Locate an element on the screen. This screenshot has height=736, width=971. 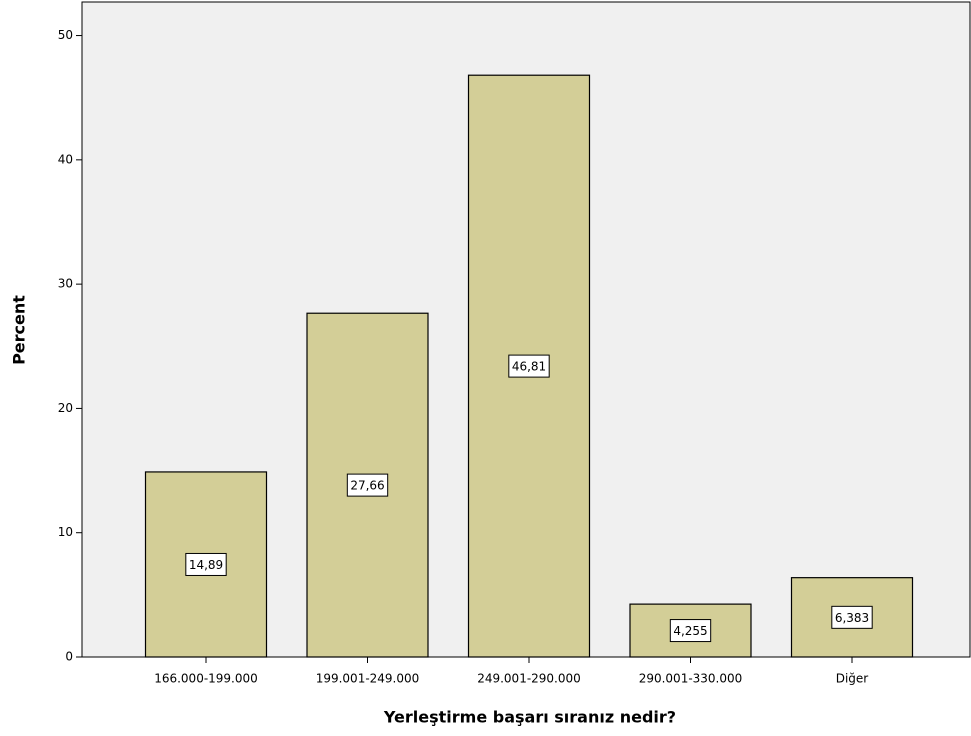
value-label: 4,255 is located at coordinates (690, 631).